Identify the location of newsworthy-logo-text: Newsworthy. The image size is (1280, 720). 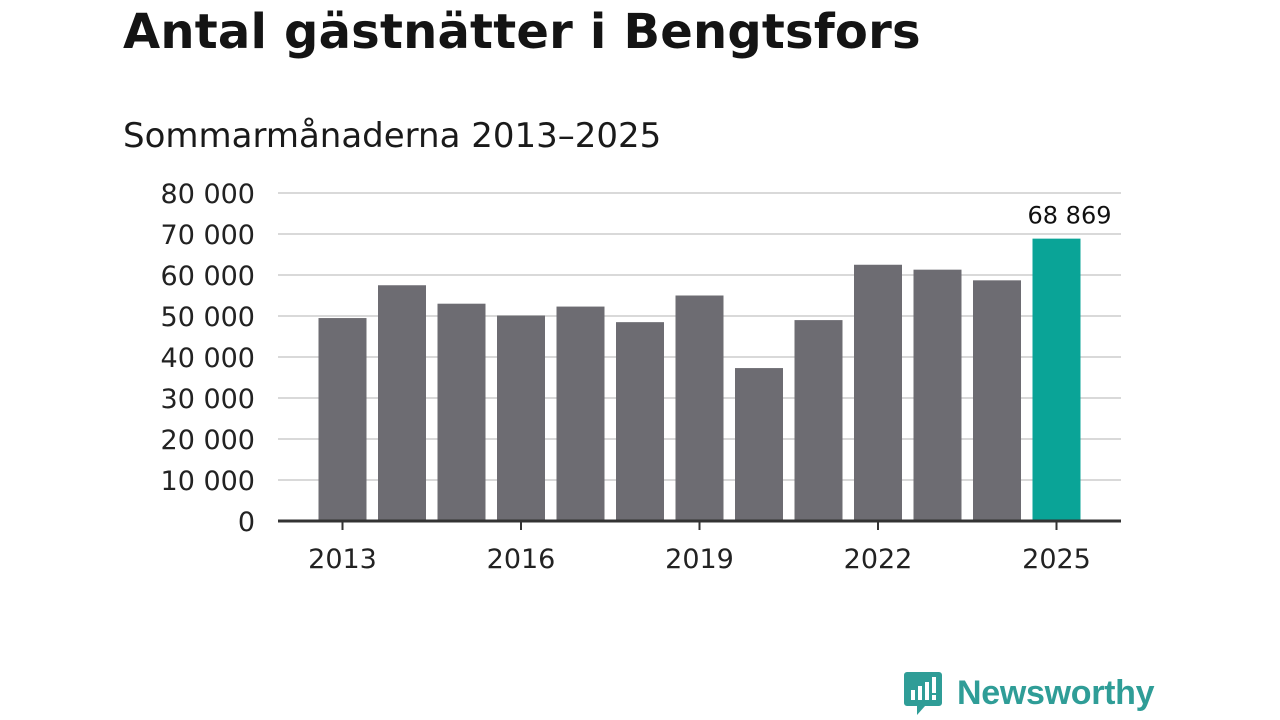
(1056, 692).